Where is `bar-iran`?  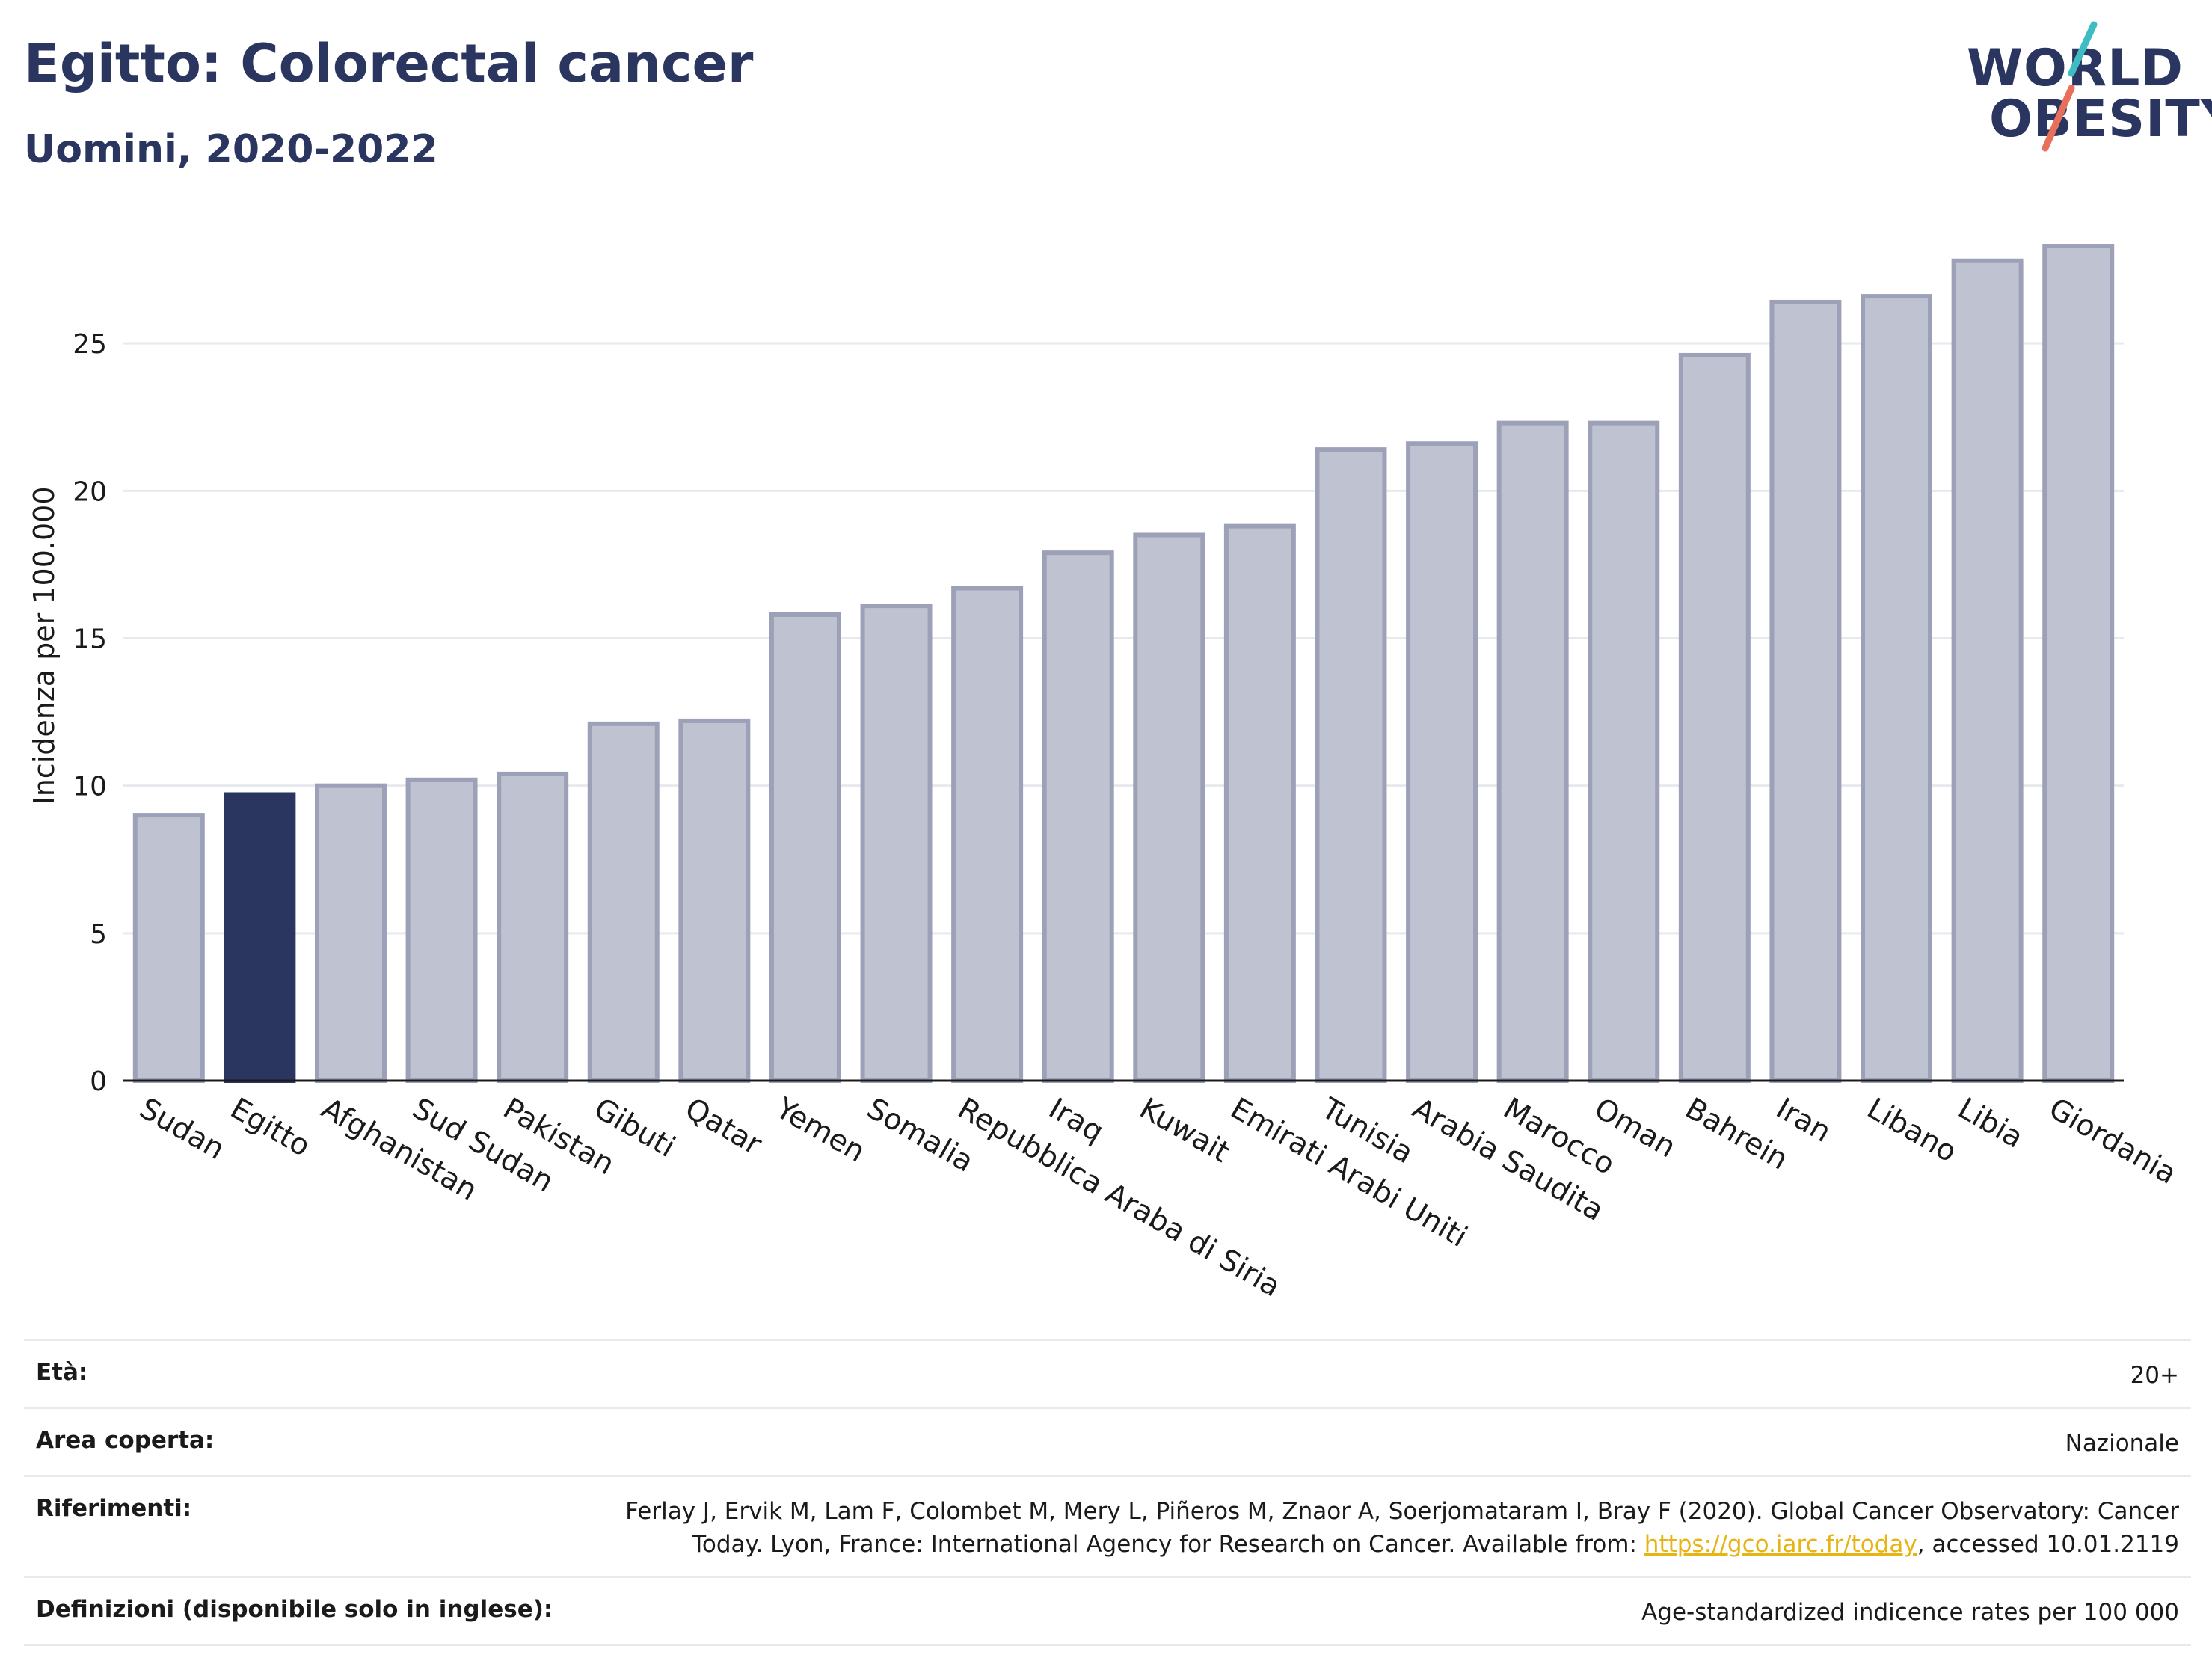 bar-iran is located at coordinates (1805, 691).